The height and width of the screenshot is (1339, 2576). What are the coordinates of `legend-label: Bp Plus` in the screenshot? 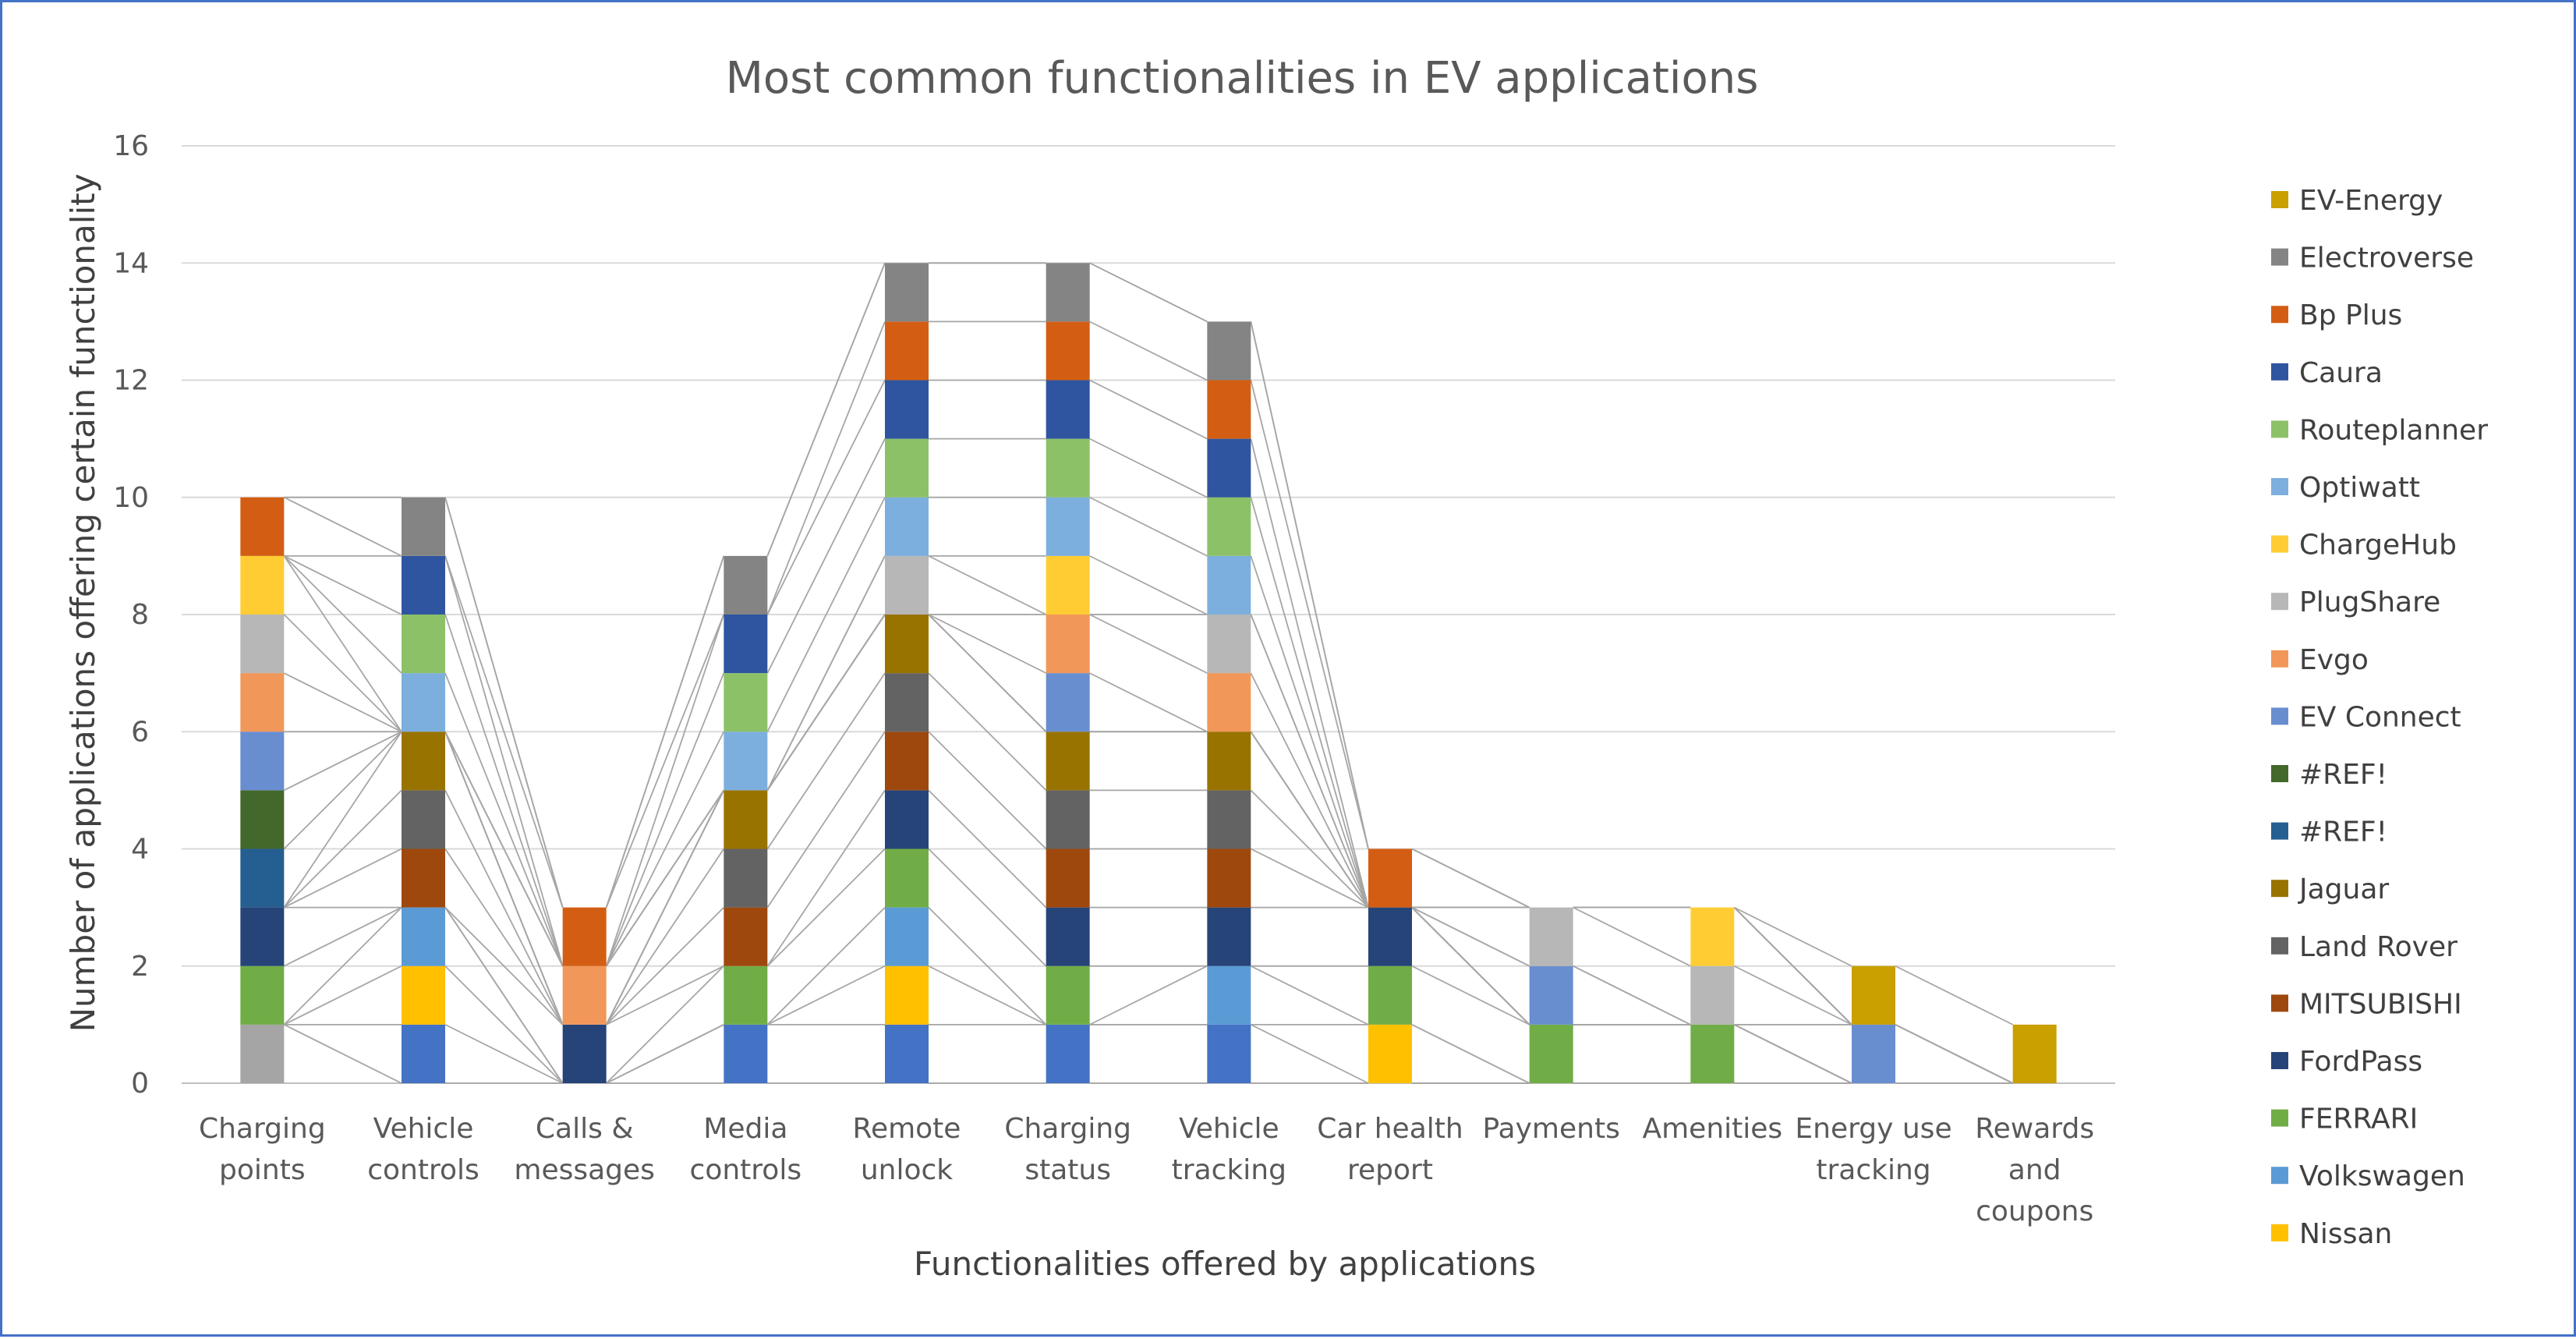 It's located at (2350, 315).